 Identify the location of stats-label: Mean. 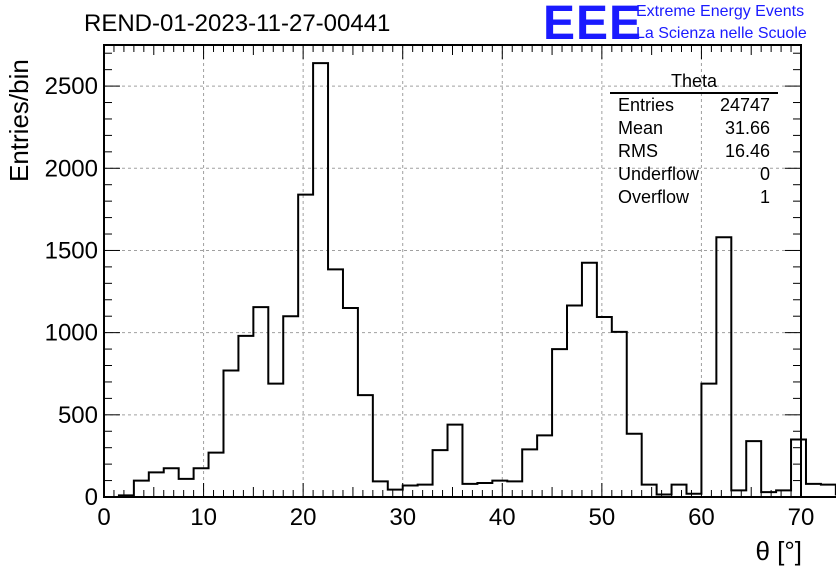
(641, 128).